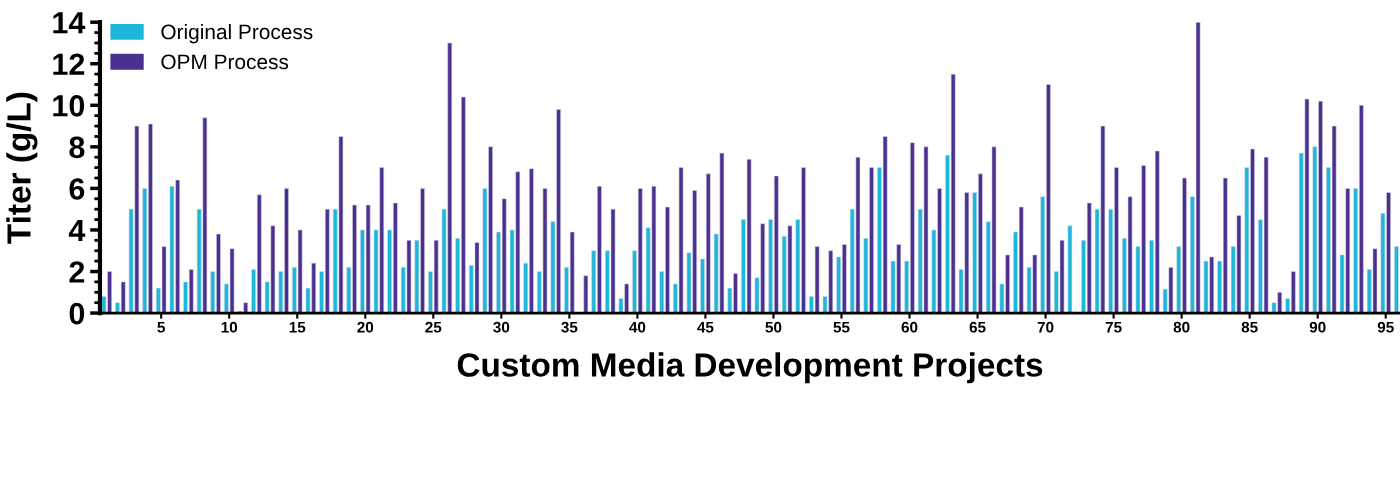 The image size is (1400, 493). What do you see at coordinates (1317, 327) in the screenshot?
I see `x-tick-label: 90` at bounding box center [1317, 327].